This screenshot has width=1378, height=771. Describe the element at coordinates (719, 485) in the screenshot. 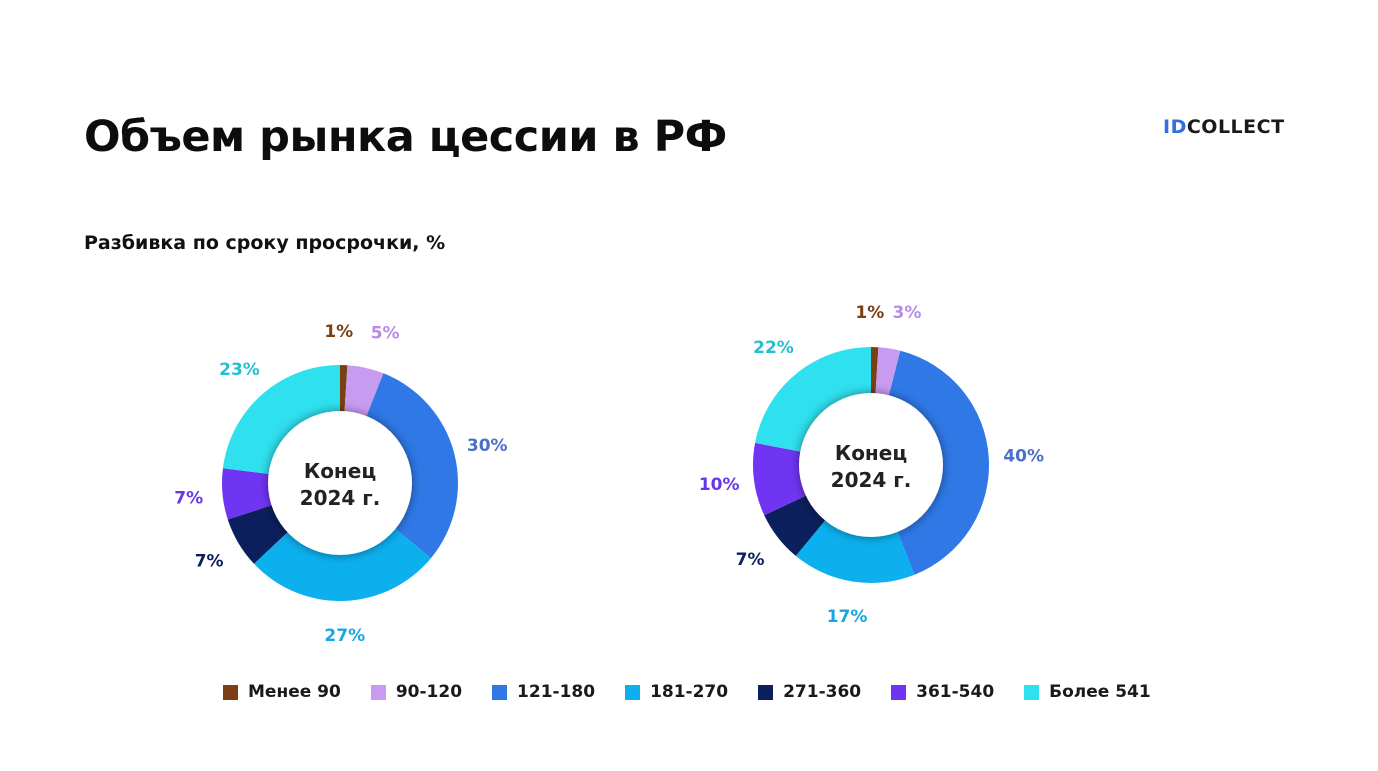

I see `data-label: 10%` at that location.